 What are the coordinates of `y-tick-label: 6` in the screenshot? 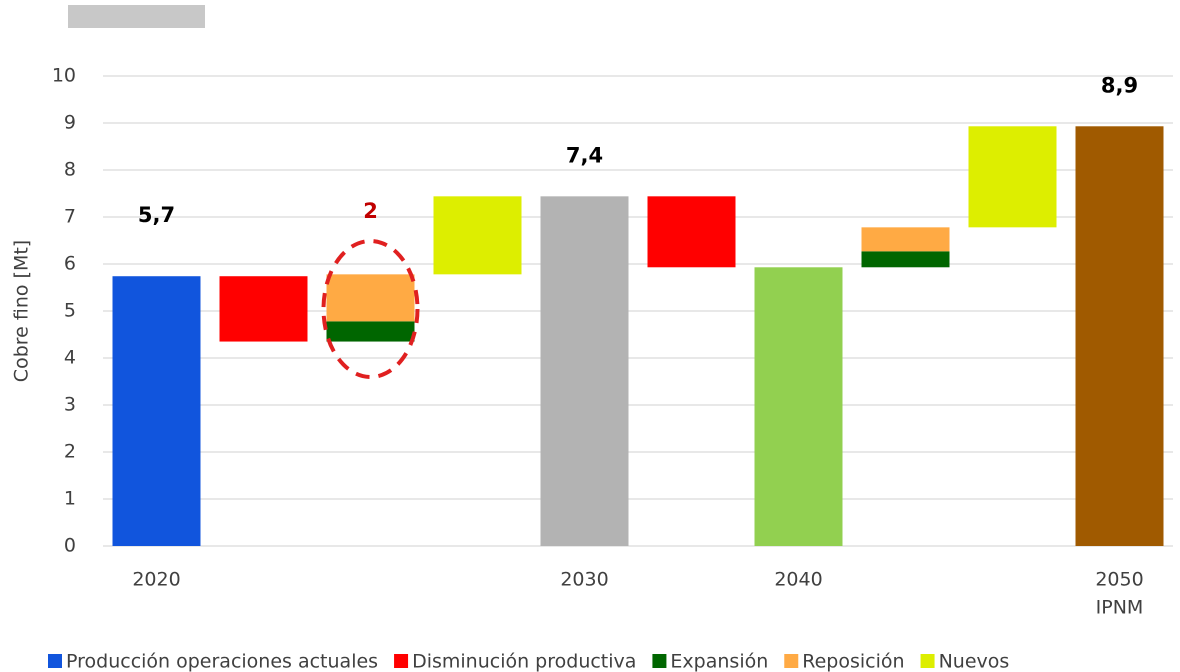 It's located at (70, 264).